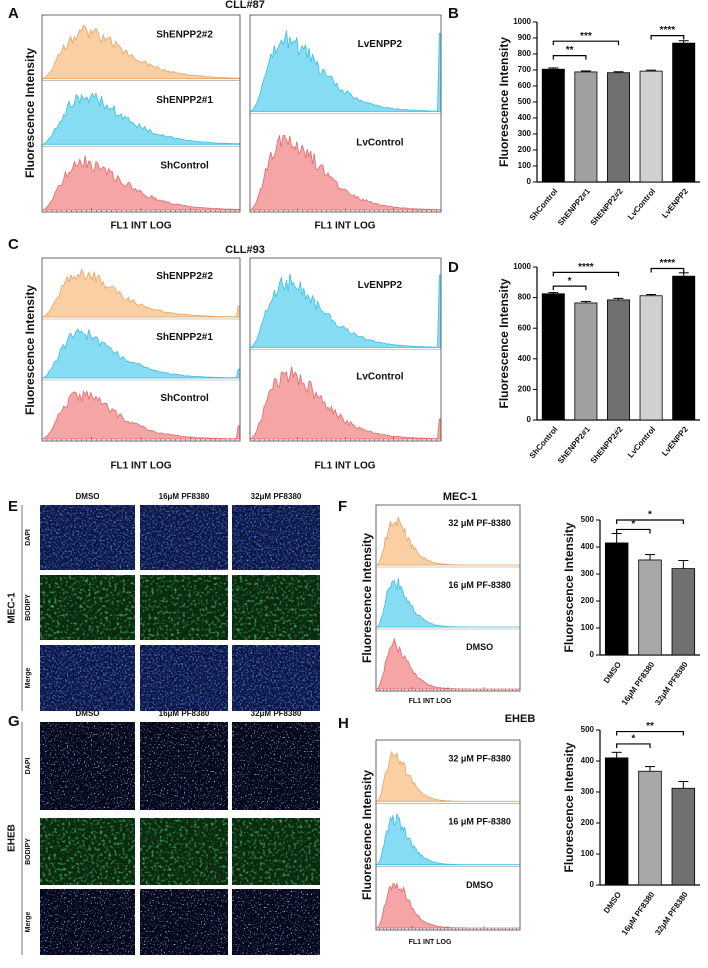  What do you see at coordinates (14, 721) in the screenshot?
I see `panel-label: G` at bounding box center [14, 721].